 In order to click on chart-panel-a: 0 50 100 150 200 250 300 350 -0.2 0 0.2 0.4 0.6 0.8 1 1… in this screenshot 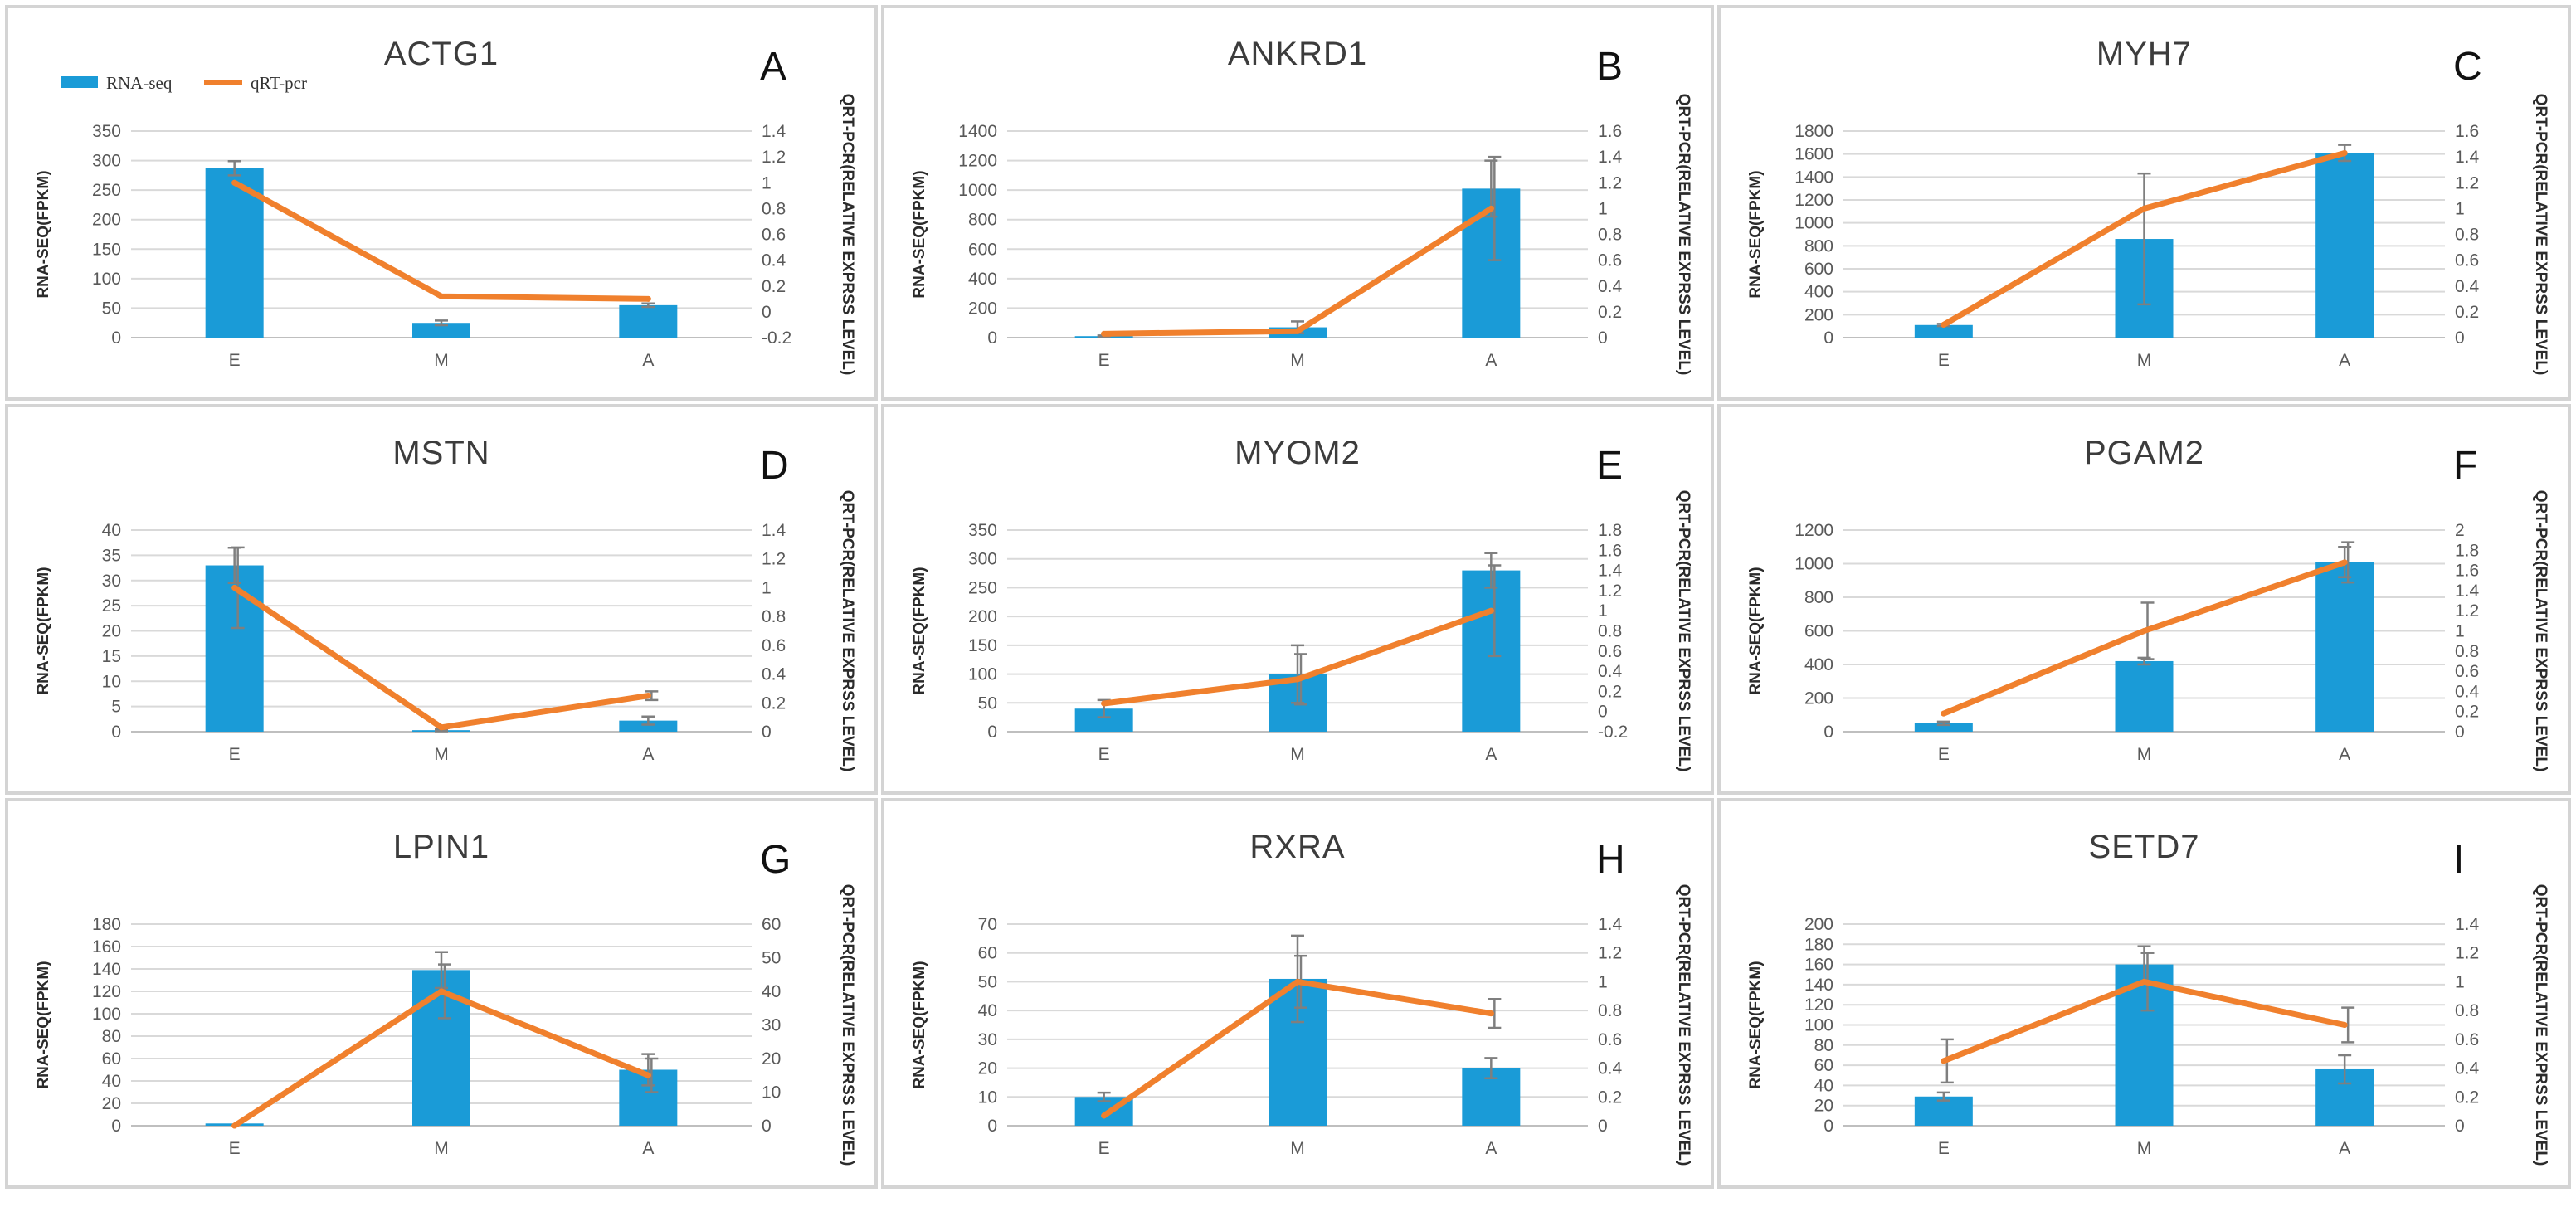, I will do `click(441, 203)`.